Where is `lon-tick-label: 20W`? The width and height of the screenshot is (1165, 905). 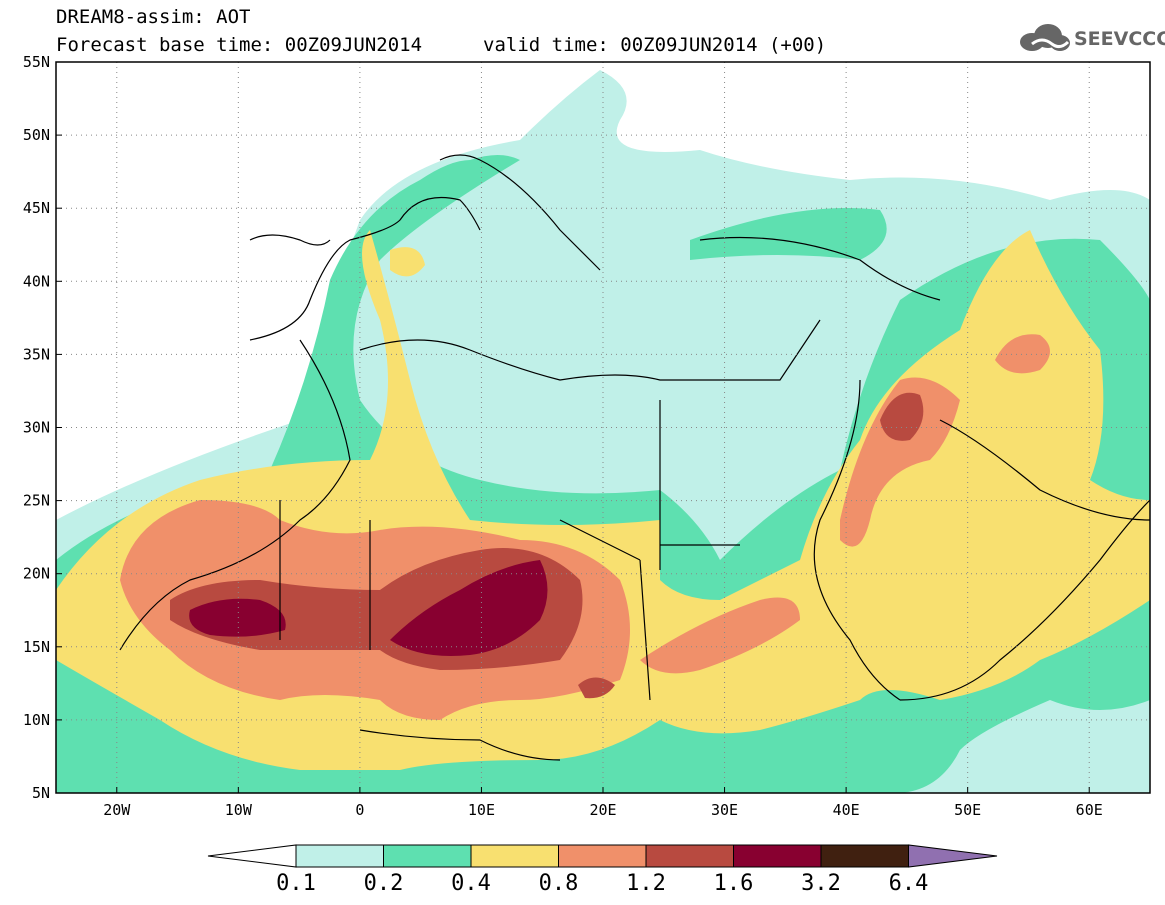 lon-tick-label: 20W is located at coordinates (117, 810).